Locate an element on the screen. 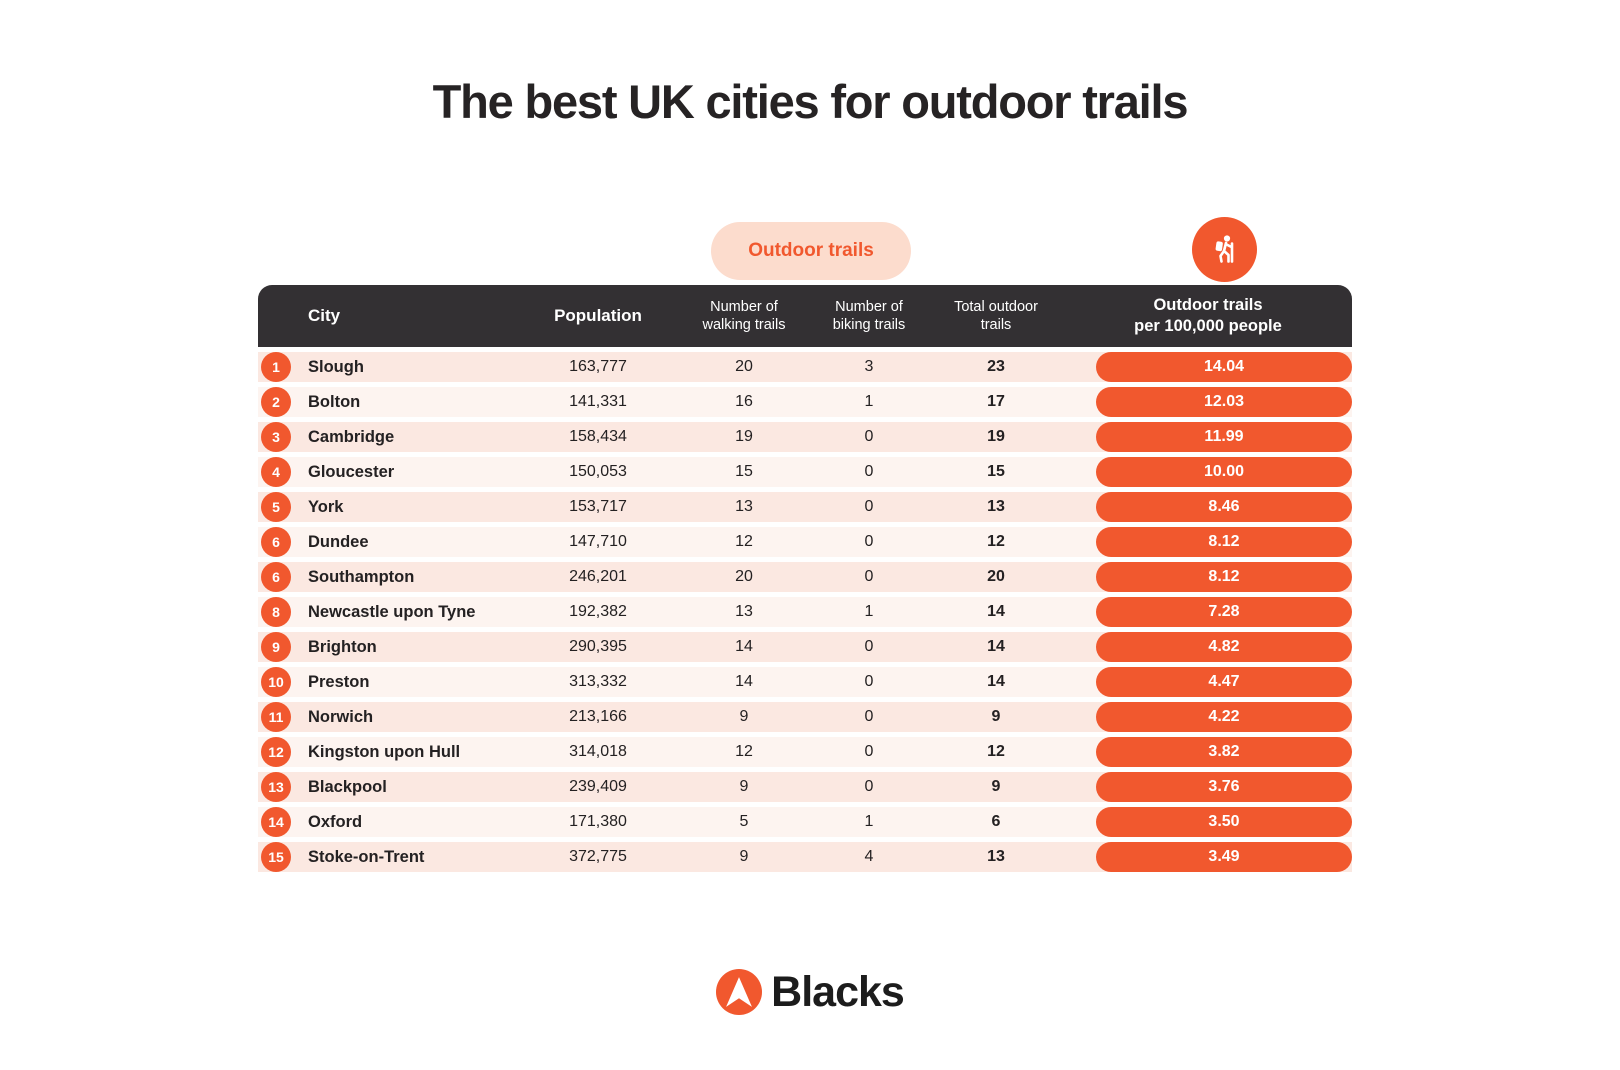 The image size is (1620, 1070). per-capita-cell: 11.99 is located at coordinates (1208, 437).